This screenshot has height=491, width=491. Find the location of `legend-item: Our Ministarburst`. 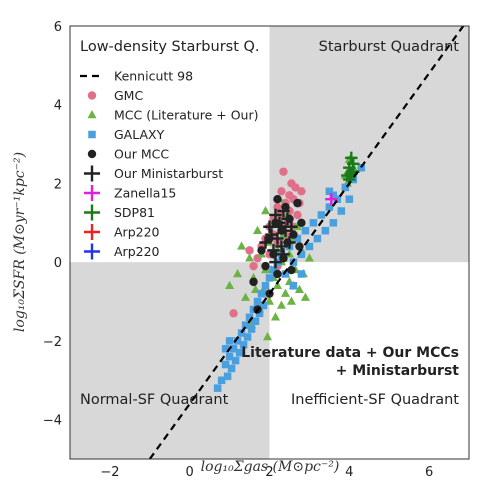

legend-item: Our Ministarburst is located at coordinates (153, 173).